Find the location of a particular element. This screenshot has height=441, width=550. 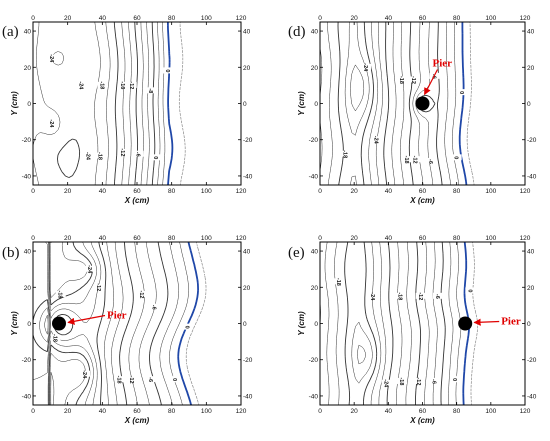

contour-level--2 is located at coordinates (179, 323).